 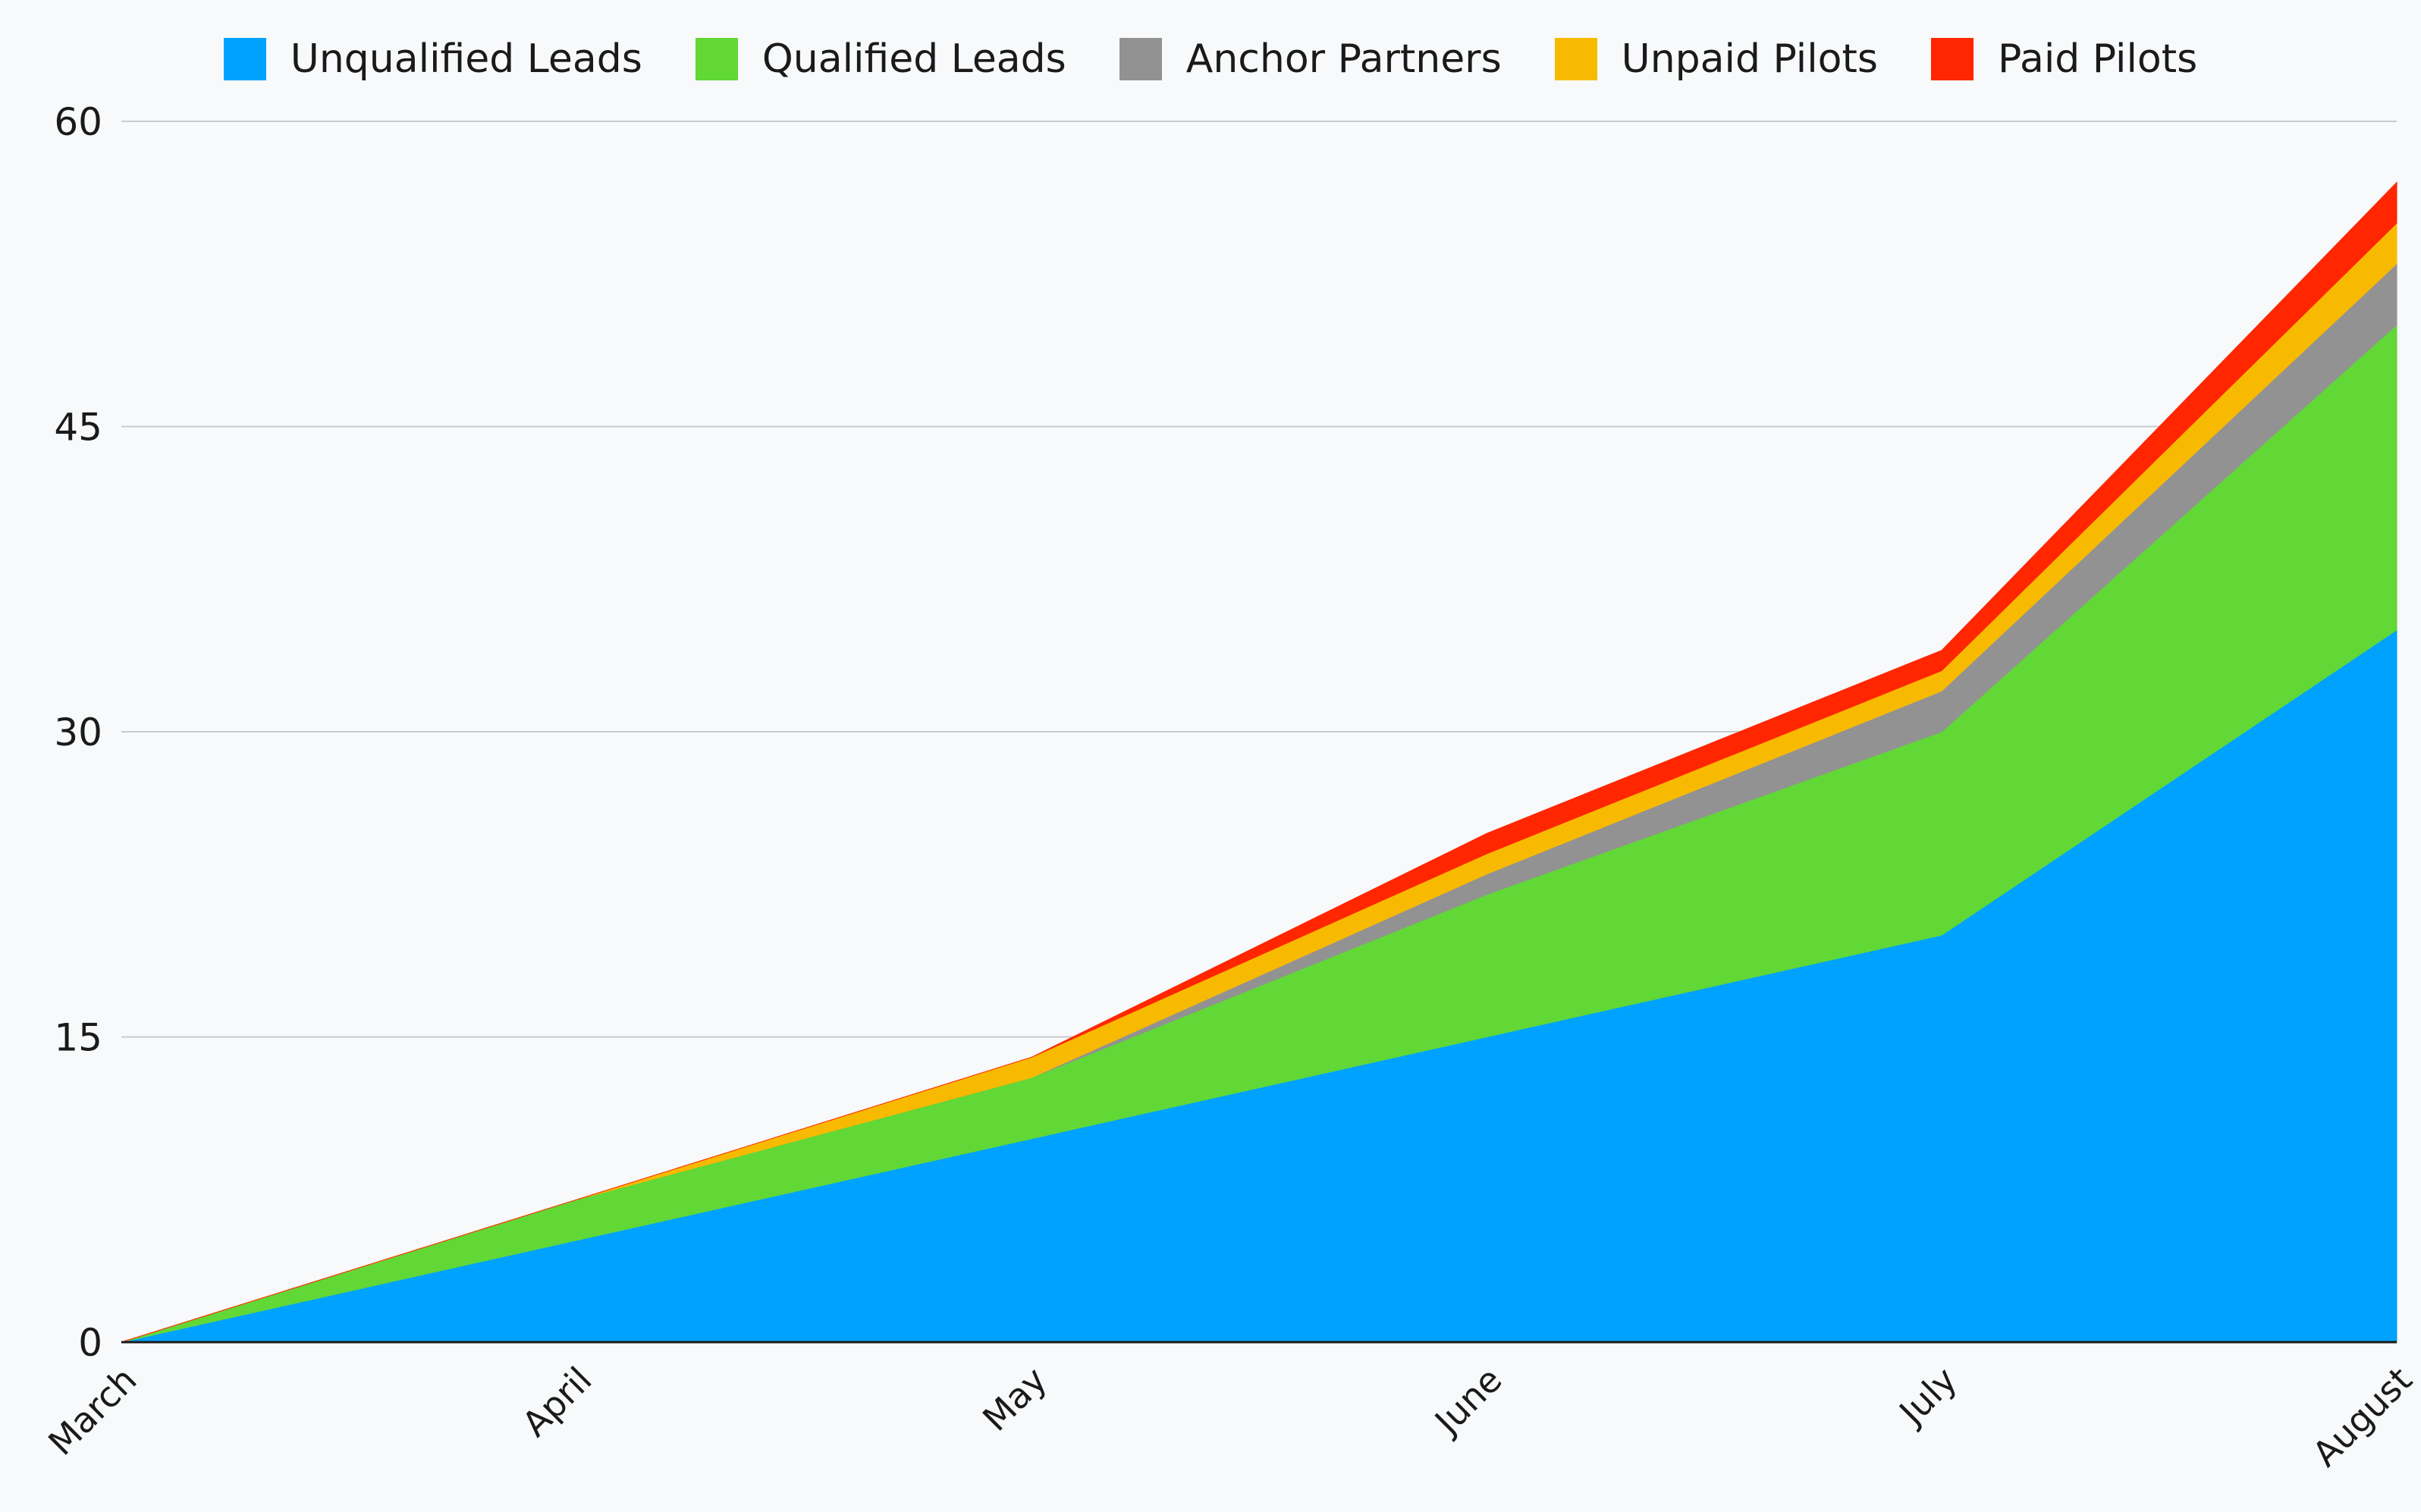 I want to click on legend-item: Unqualified Leads, so click(x=433, y=59).